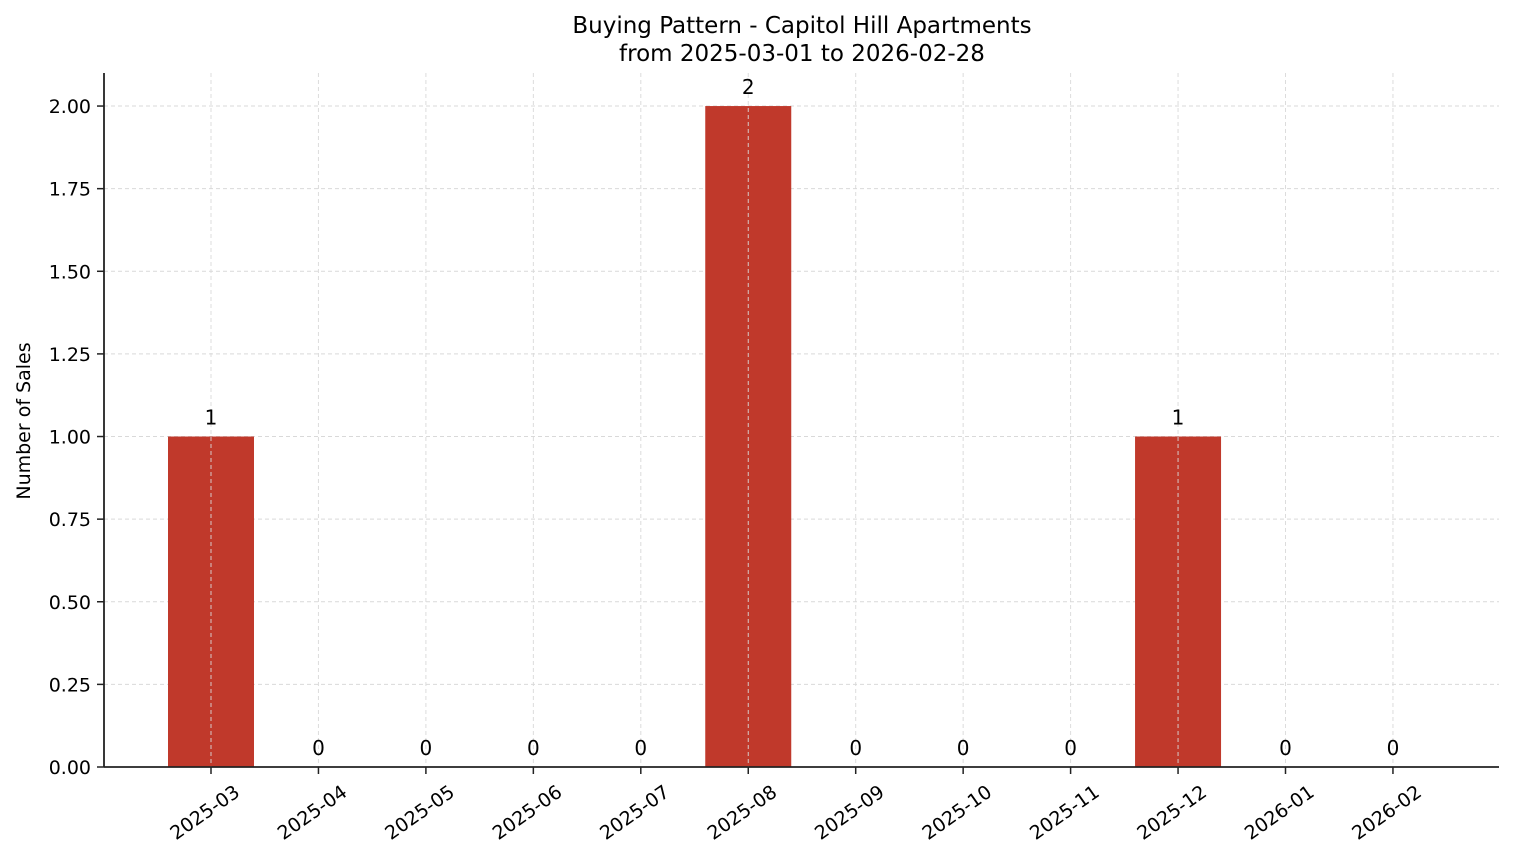 Image resolution: width=1514 pixels, height=863 pixels. I want to click on x-tick-label: 2025-07, so click(635, 813).